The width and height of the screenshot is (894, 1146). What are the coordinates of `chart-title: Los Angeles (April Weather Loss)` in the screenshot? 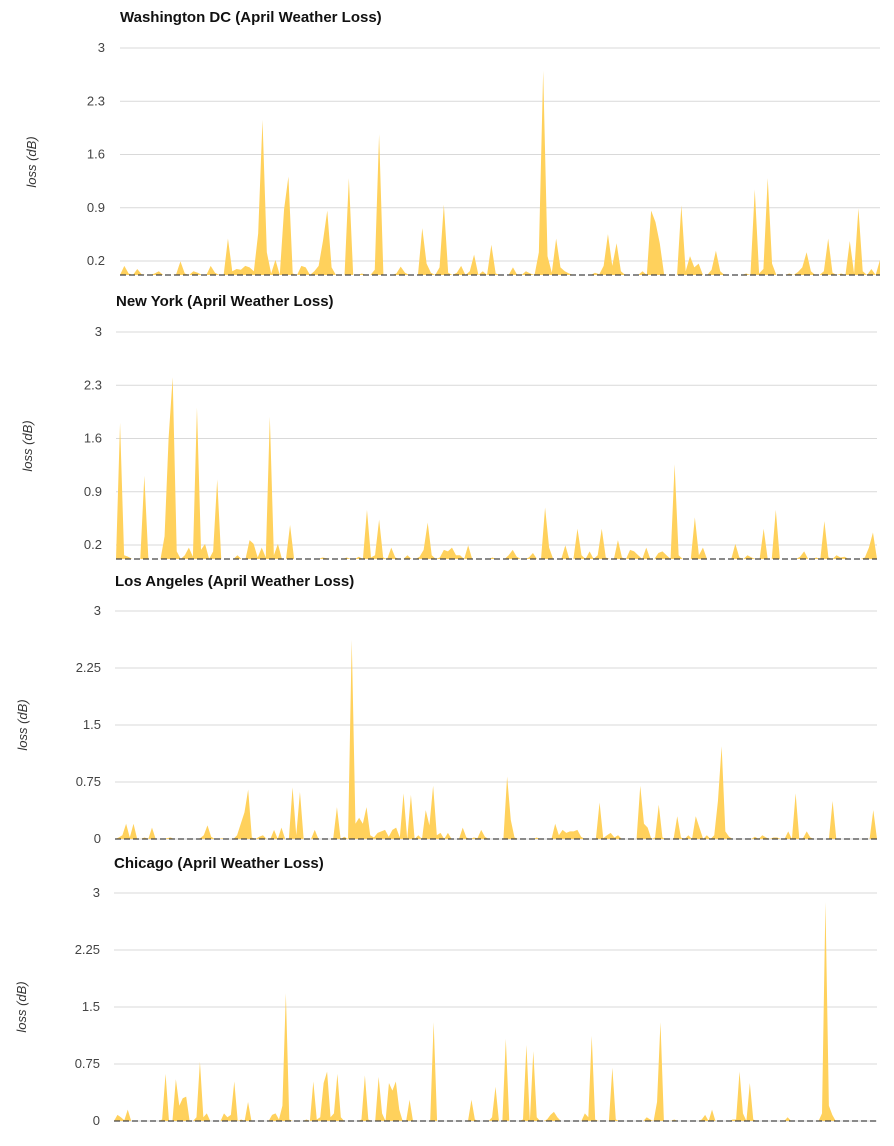 It's located at (234, 581).